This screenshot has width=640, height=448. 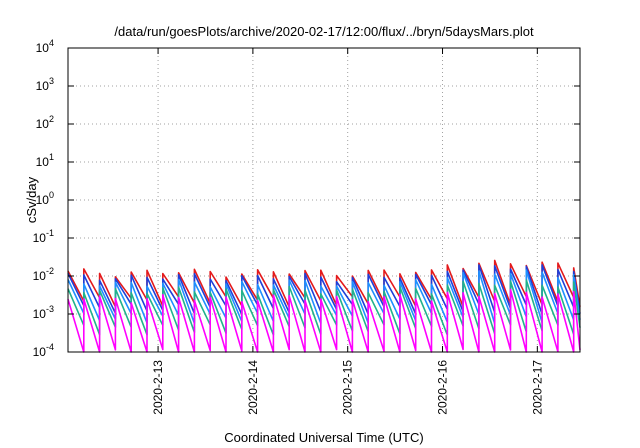 I want to click on x-tick-label: 2020-2-15, so click(x=348, y=387).